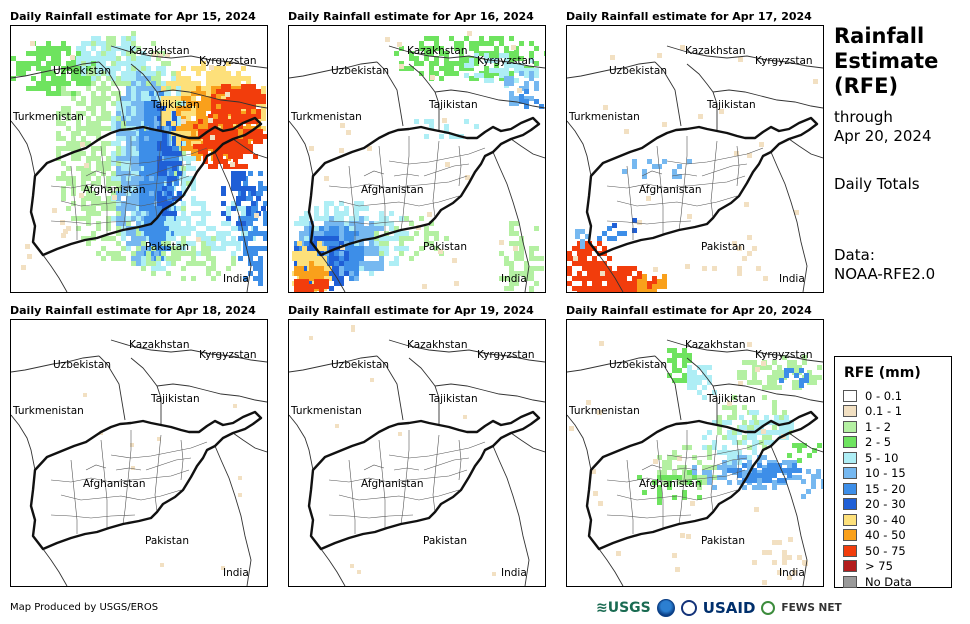 The image size is (970, 624). Describe the element at coordinates (411, 16) in the screenshot. I see `panel-title: Daily Rainfall estimate for Apr 16, 2024` at that location.